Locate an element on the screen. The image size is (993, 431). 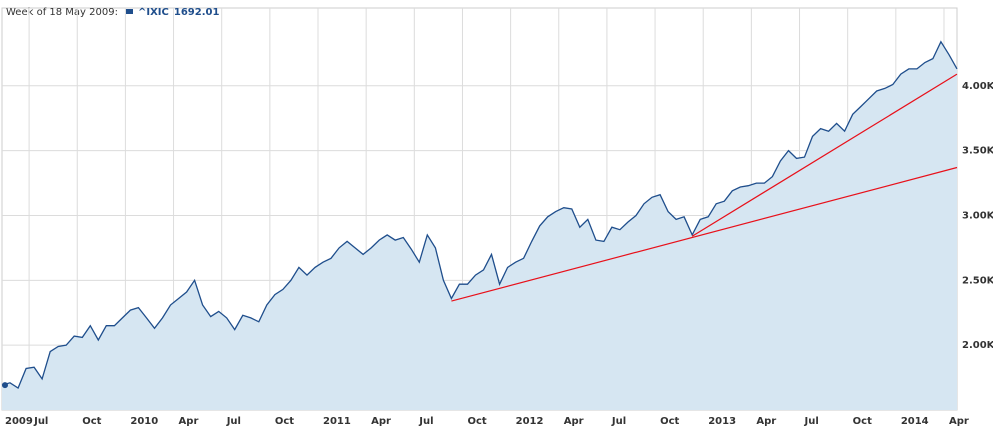
trend-line is located at coordinates (824, 155).